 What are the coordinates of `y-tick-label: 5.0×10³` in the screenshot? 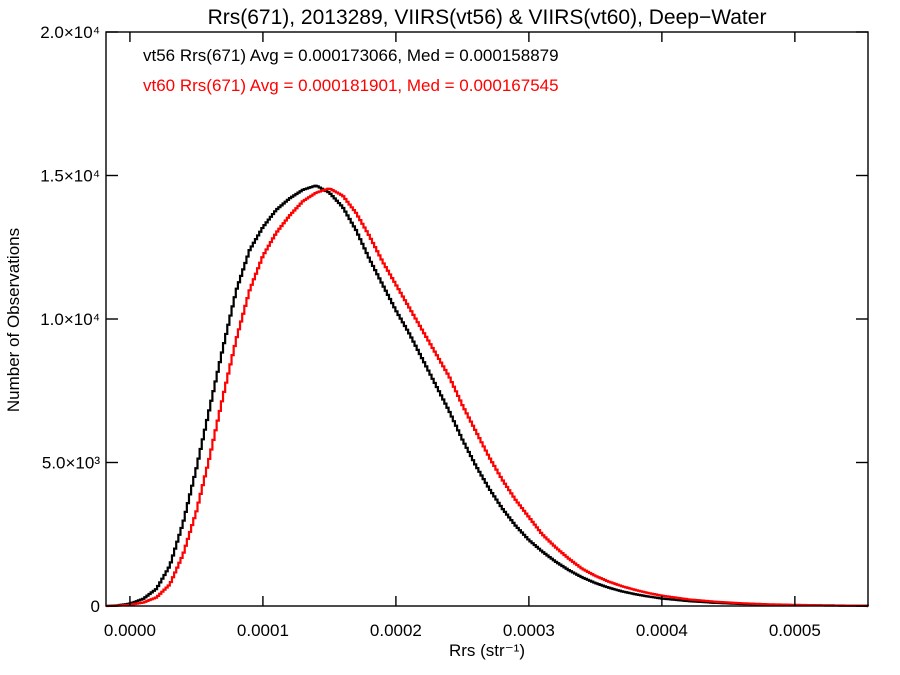 It's located at (71, 463).